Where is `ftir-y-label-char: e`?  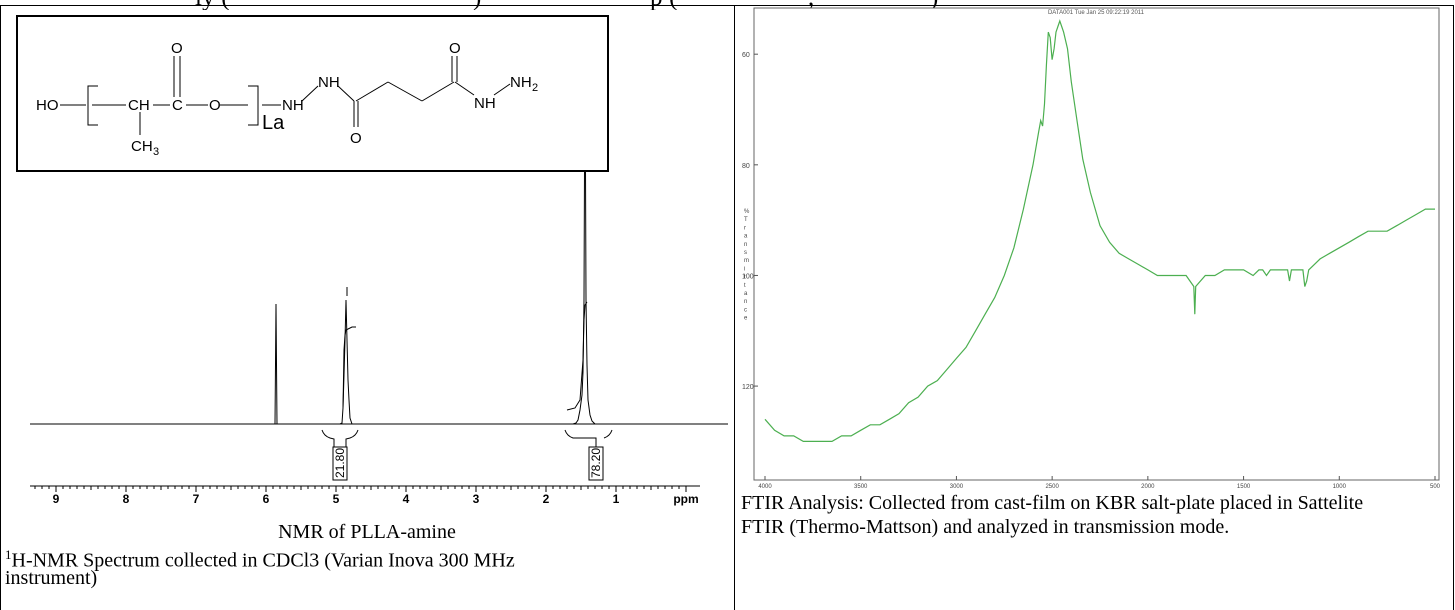 ftir-y-label-char: e is located at coordinates (746, 319).